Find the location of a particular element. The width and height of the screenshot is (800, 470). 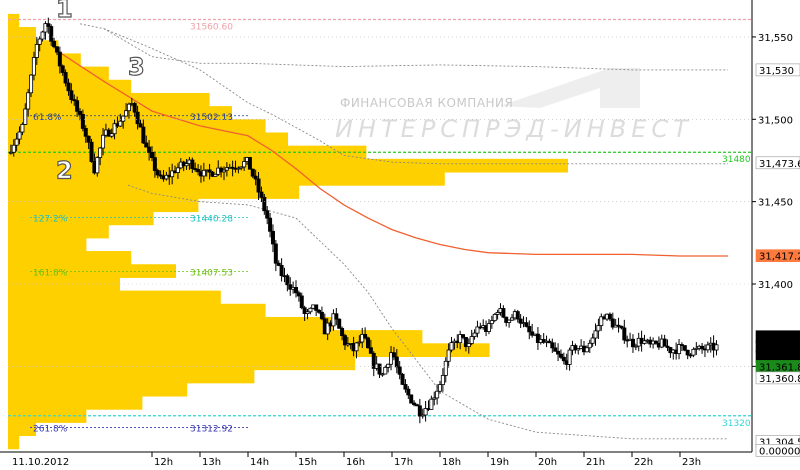

fib-value-label: 31407.53 is located at coordinates (211, 274).